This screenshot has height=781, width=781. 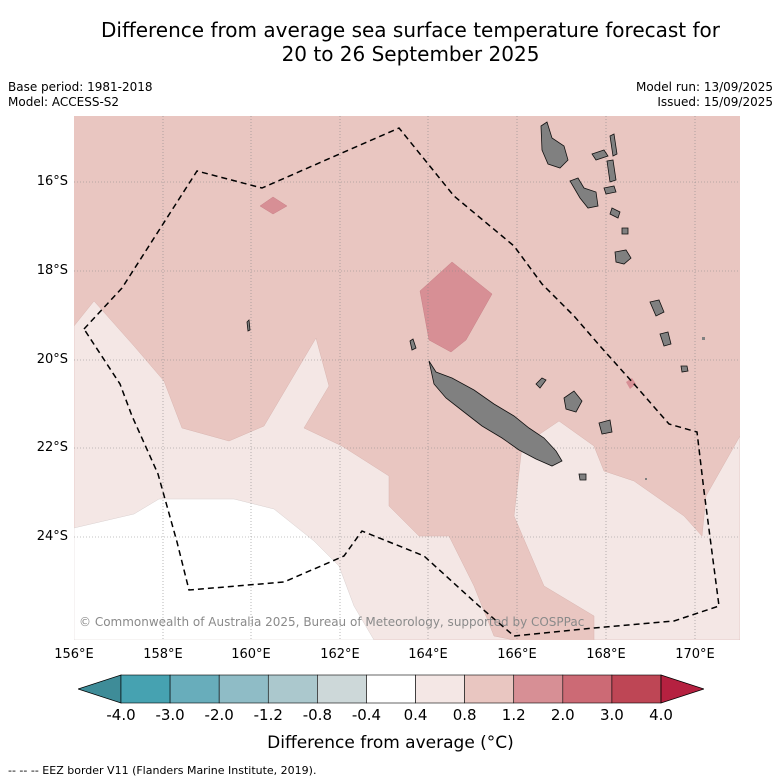 I want to click on belep-islands, so click(x=413, y=344).